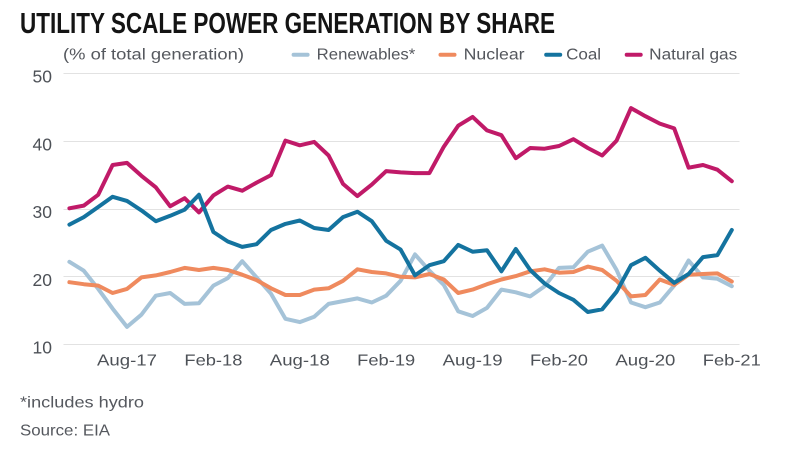 The image size is (787, 456). What do you see at coordinates (559, 361) in the screenshot?
I see `svg-text: Feb-20` at bounding box center [559, 361].